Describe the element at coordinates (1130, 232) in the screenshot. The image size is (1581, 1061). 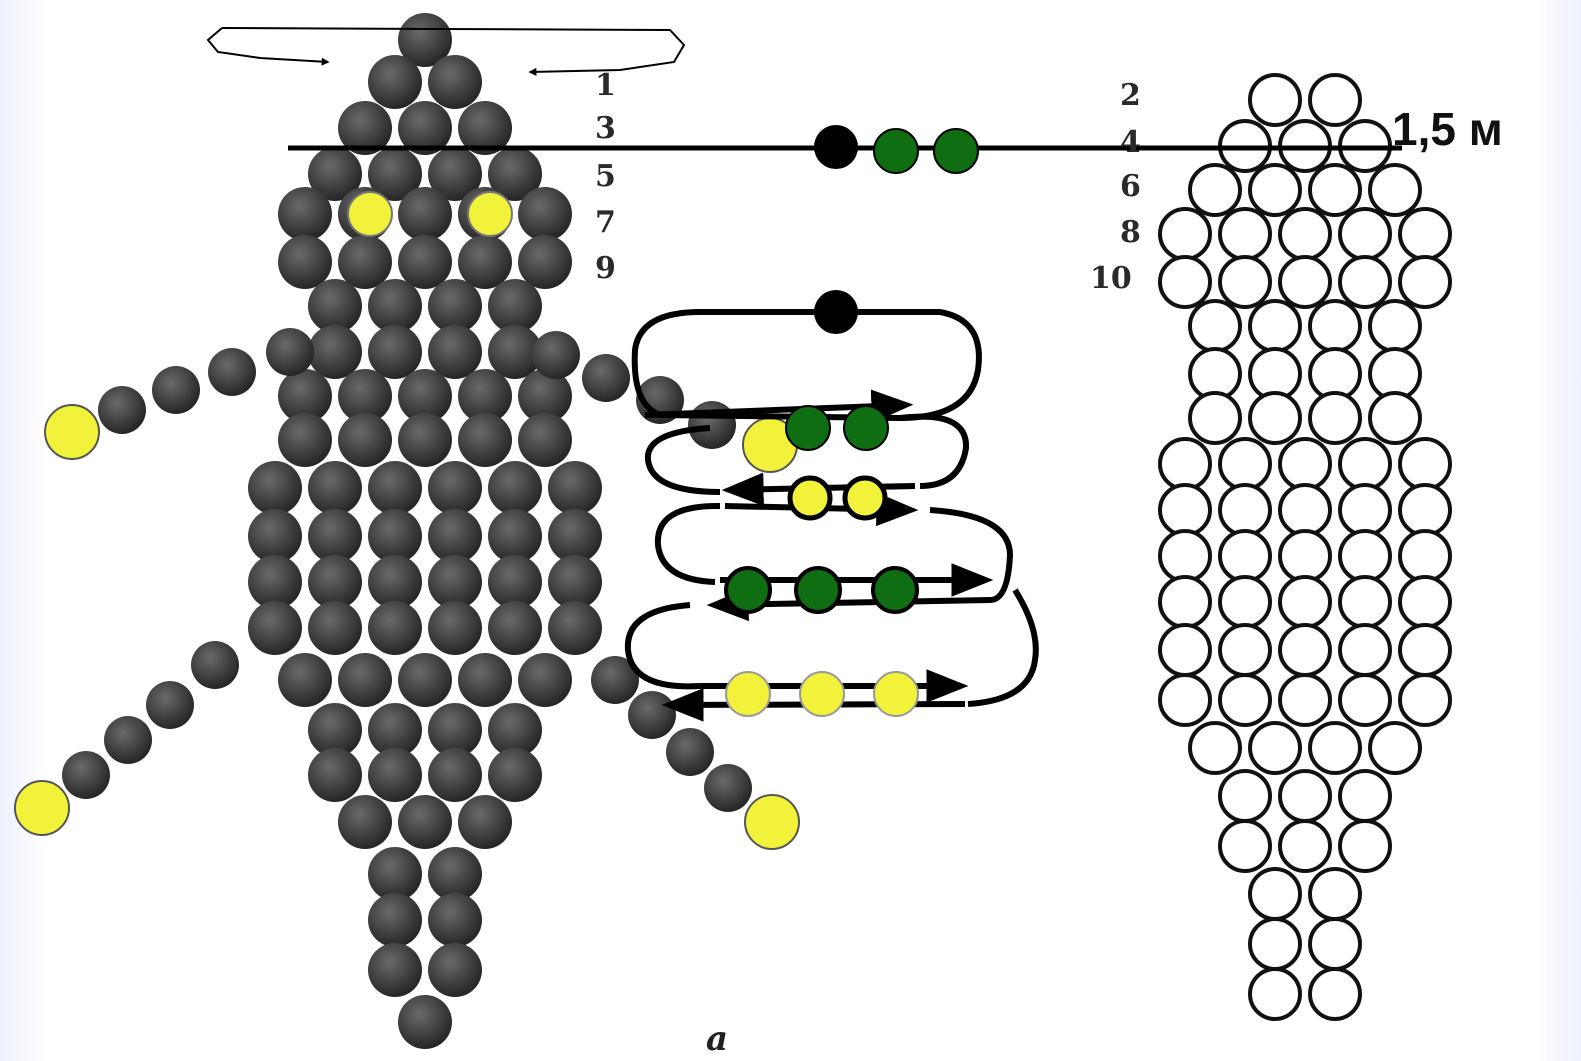
I see `row-number: 8` at that location.